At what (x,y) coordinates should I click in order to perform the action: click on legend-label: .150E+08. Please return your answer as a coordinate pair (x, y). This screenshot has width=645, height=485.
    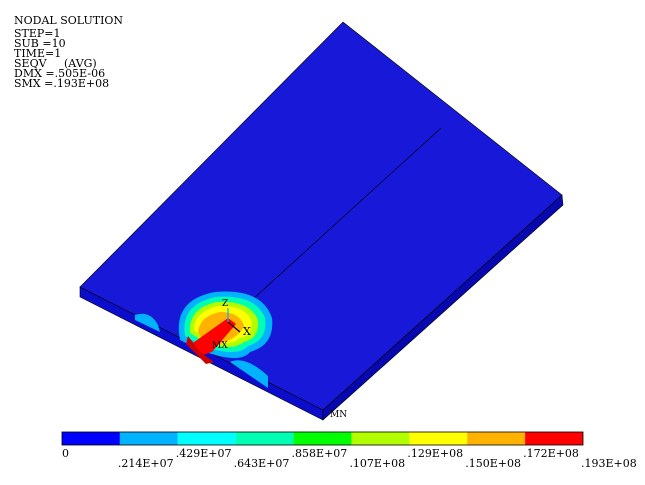
    Looking at the image, I should click on (493, 463).